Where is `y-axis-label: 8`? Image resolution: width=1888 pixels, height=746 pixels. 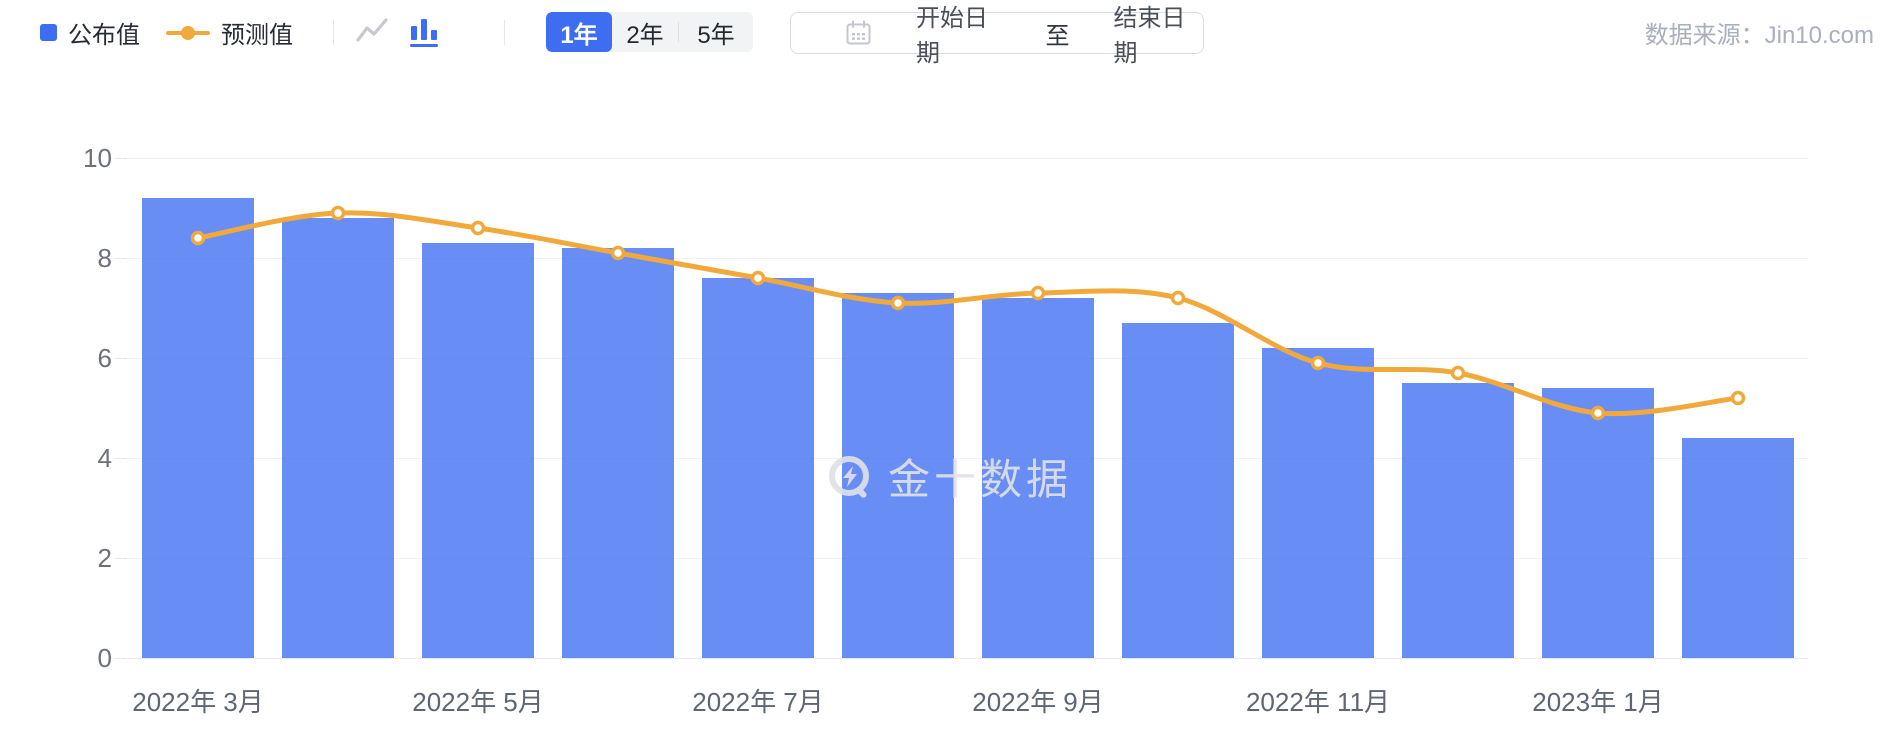 y-axis-label: 8 is located at coordinates (104, 258).